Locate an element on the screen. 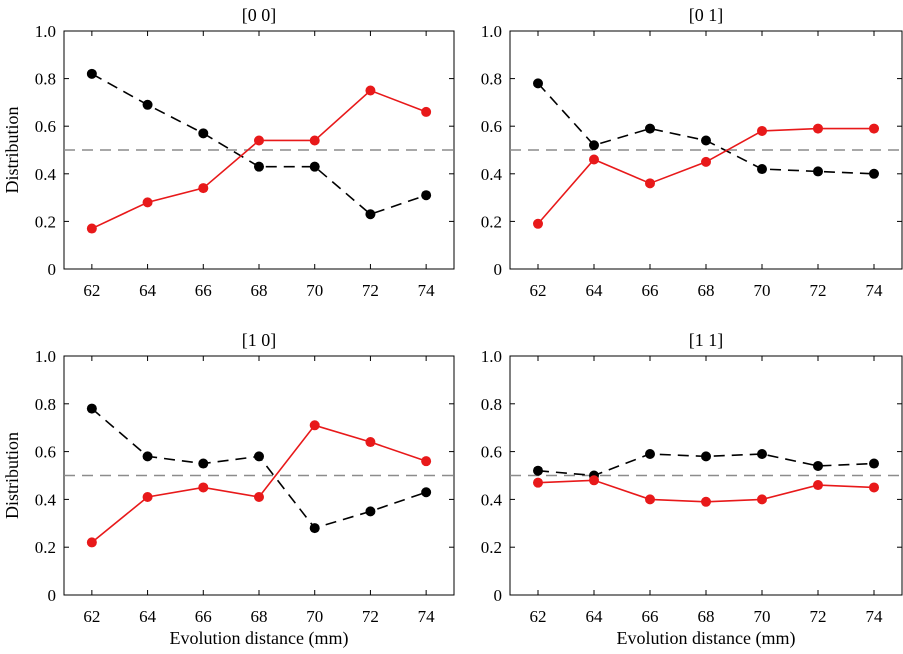 The width and height of the screenshot is (903, 654). panel-title: [0 0] is located at coordinates (259, 15).